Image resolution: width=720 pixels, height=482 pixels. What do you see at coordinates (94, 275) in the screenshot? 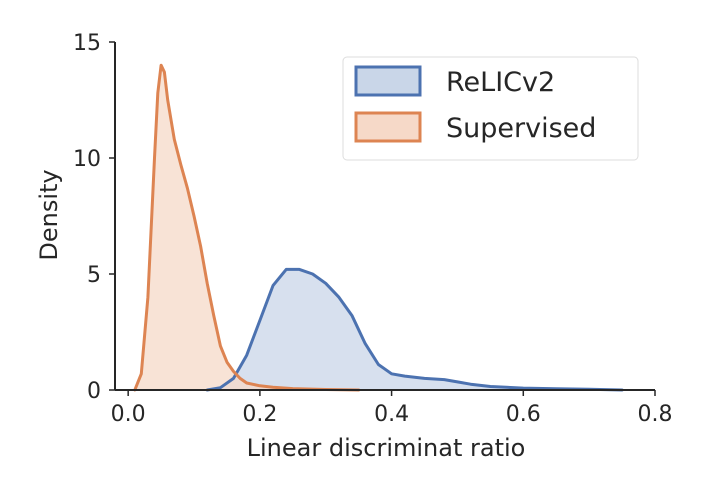
I see `y-tick-label: 5` at bounding box center [94, 275].